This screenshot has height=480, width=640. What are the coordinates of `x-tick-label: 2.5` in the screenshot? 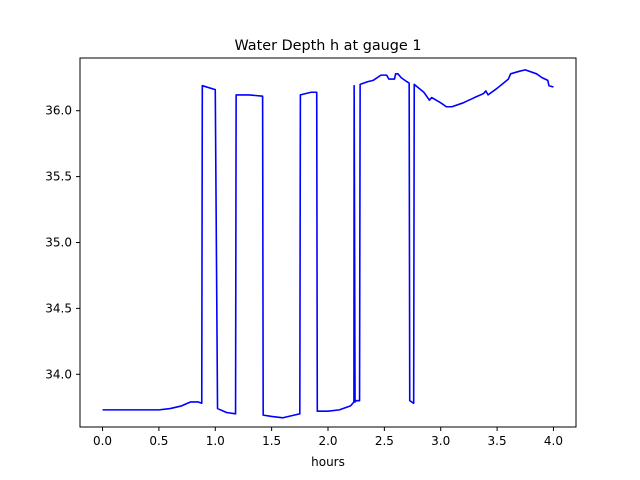 It's located at (384, 441).